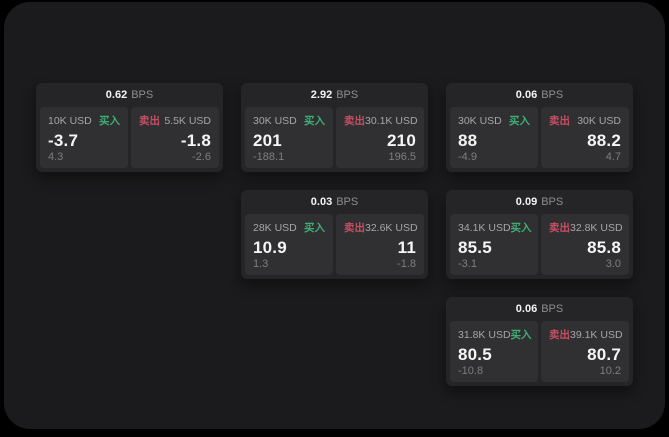 This screenshot has height=437, width=669. Describe the element at coordinates (475, 354) in the screenshot. I see `buy-price: 80.5` at that location.